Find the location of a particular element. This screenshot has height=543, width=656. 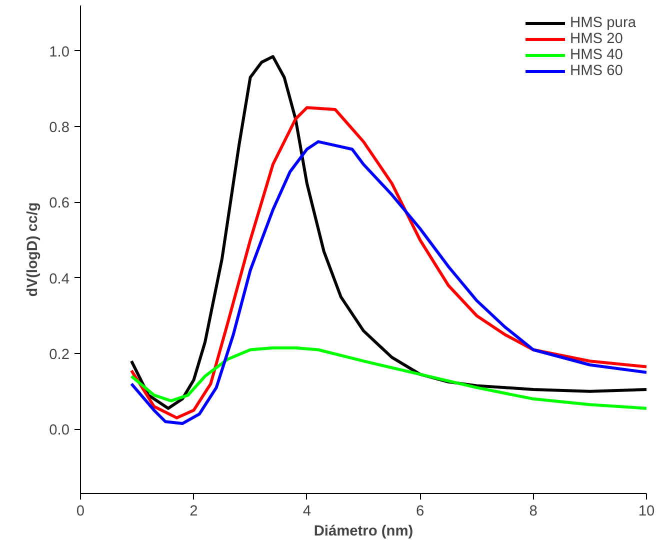

y-tick-label: 0.2 is located at coordinates (59, 355).